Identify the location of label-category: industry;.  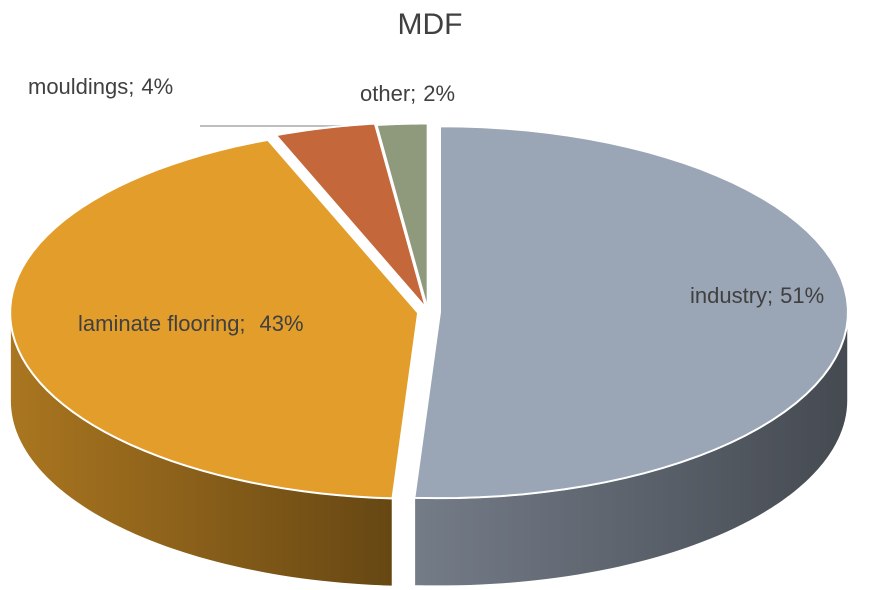
(731, 295).